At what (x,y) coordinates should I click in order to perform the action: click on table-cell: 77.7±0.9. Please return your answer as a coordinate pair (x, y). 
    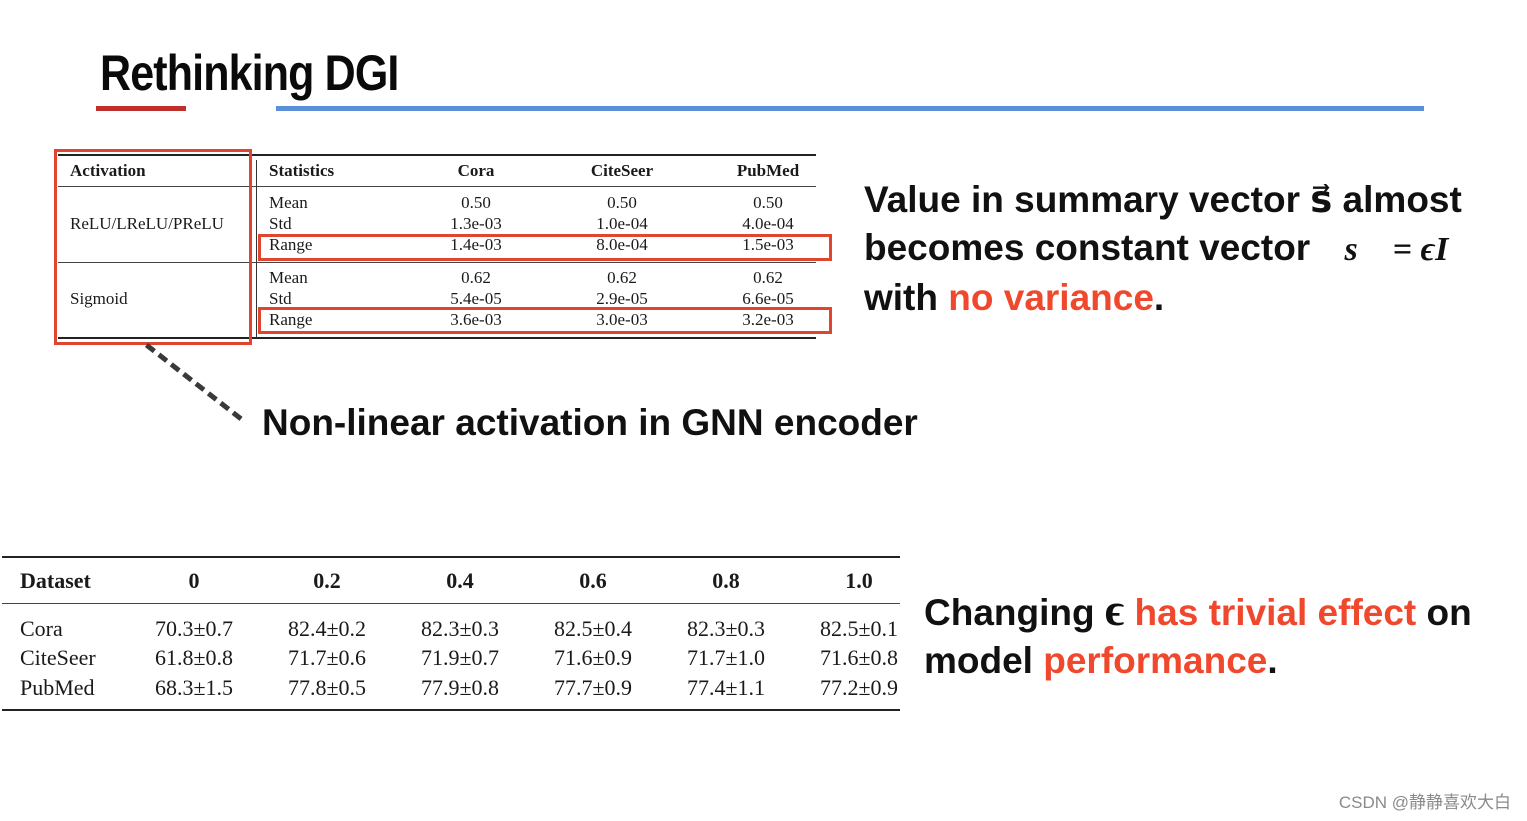
    Looking at the image, I should click on (593, 687).